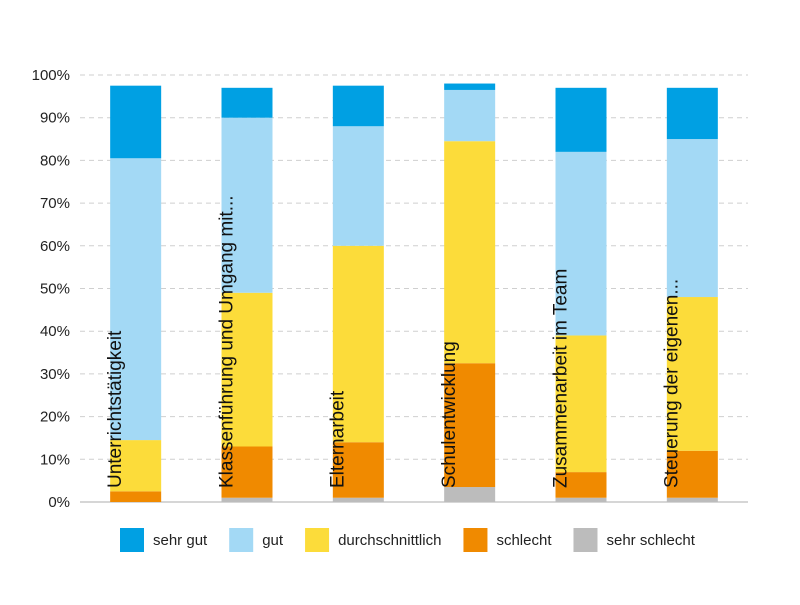 The image size is (800, 605). I want to click on category-label: Elternarbeit, so click(338, 439).